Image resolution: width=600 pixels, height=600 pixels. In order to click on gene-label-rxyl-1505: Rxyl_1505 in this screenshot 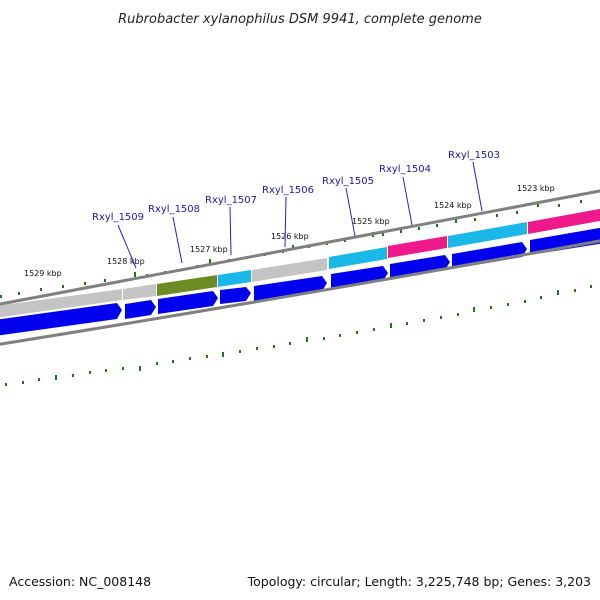, I will do `click(348, 181)`.